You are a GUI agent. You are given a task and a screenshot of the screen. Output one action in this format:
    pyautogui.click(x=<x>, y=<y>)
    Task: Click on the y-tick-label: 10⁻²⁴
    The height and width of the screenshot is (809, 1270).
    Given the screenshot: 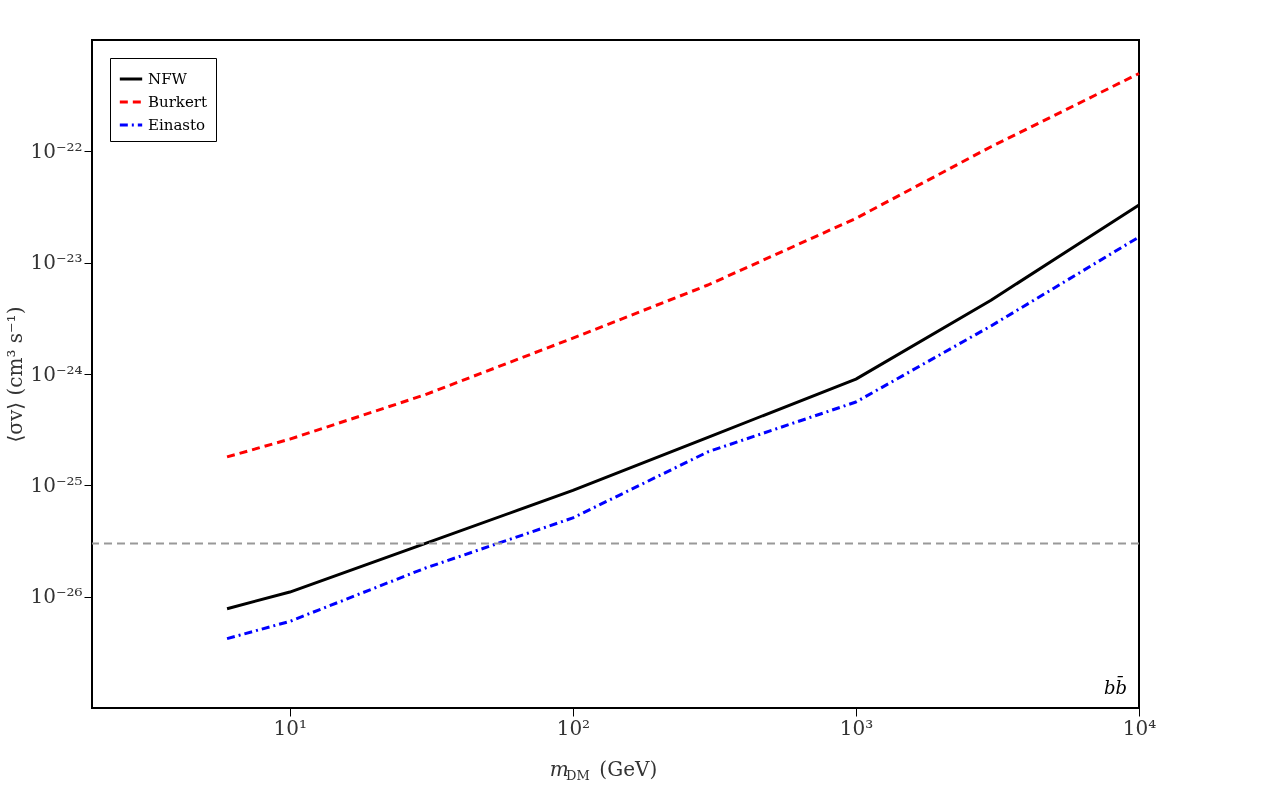 What is the action you would take?
    pyautogui.click(x=56, y=373)
    